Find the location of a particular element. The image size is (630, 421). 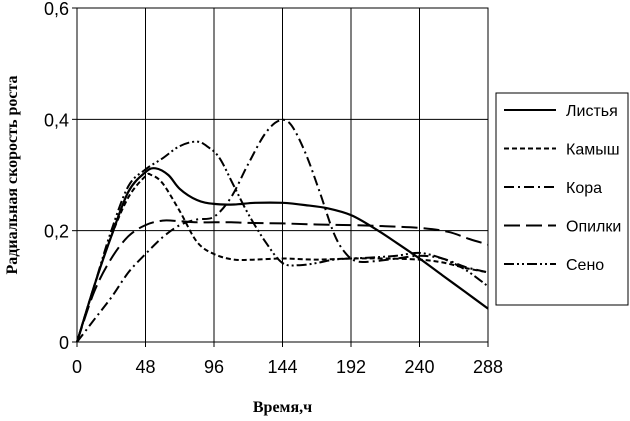

x-tick-label: 192 is located at coordinates (351, 367).